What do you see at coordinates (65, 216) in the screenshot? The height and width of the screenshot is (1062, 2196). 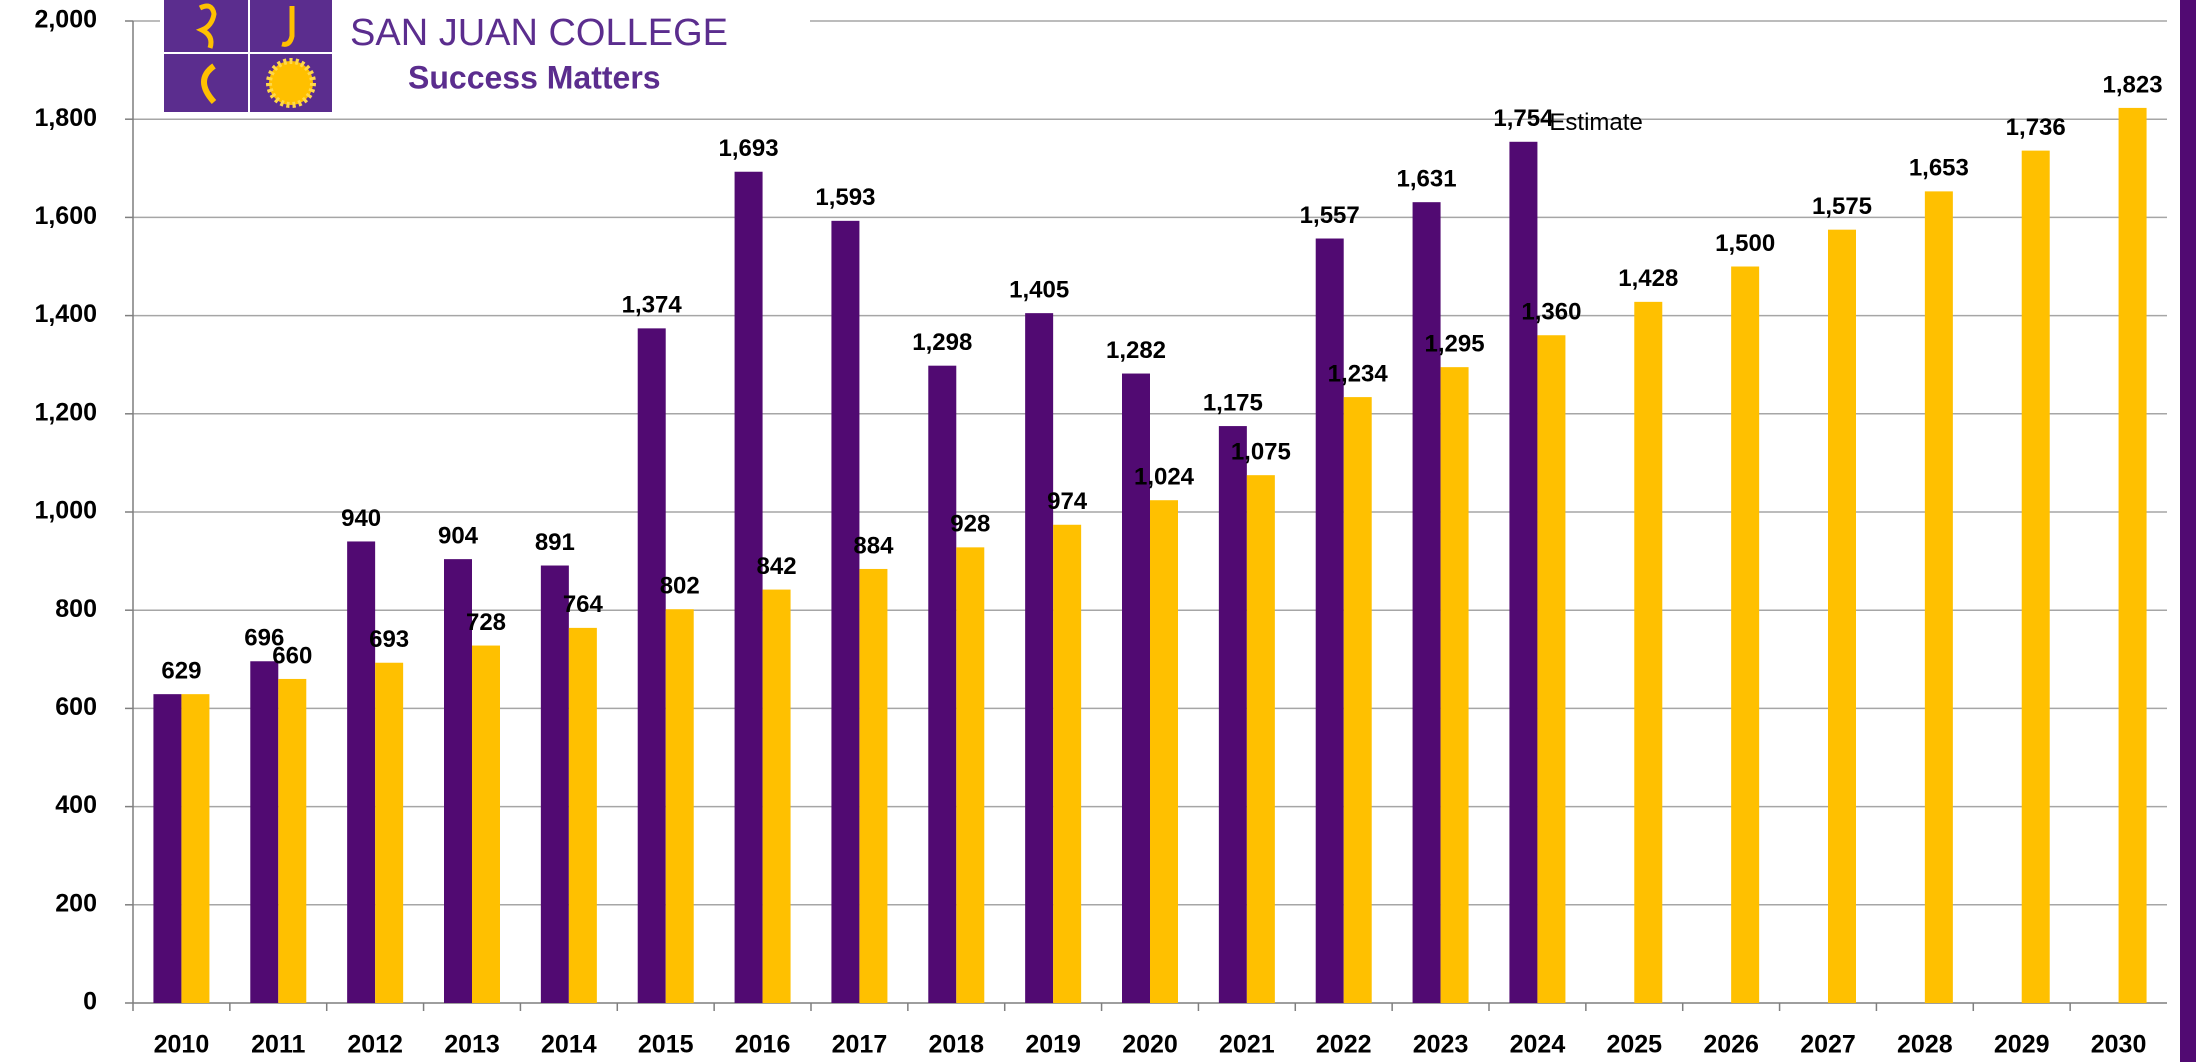 I see `y-tick-label: 1,600` at bounding box center [65, 216].